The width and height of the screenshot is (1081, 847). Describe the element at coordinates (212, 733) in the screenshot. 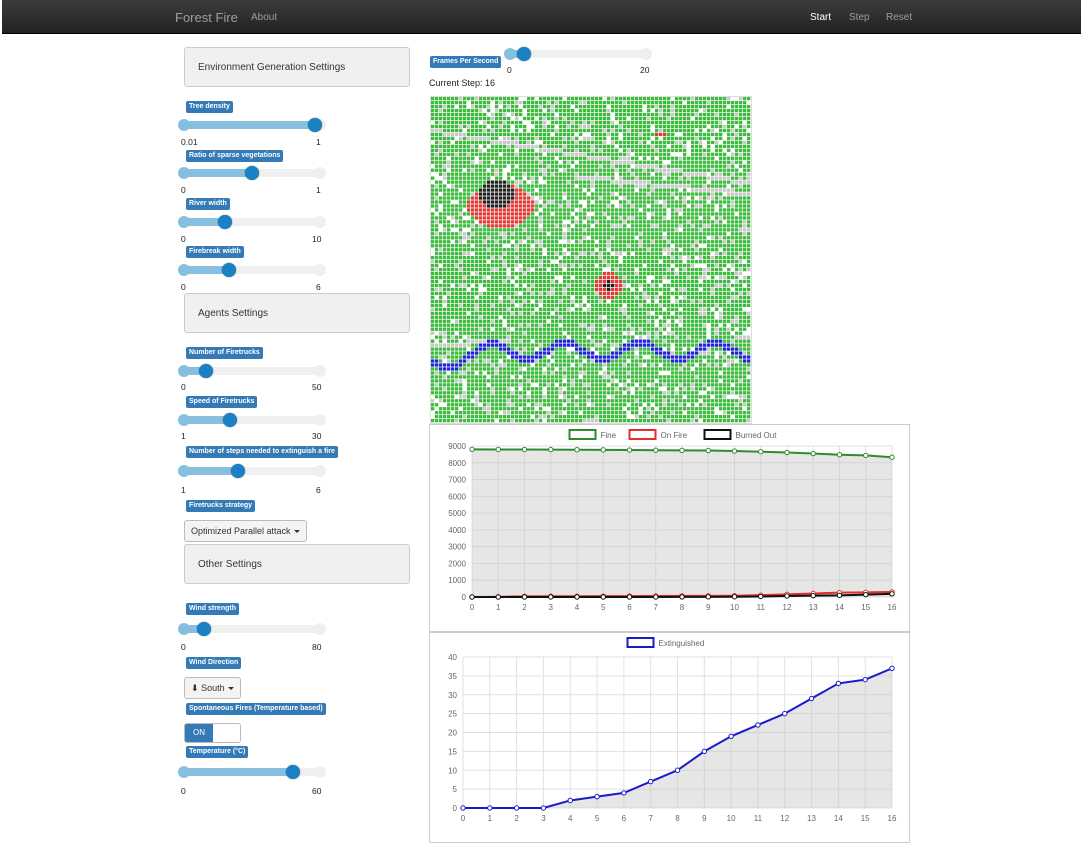

I see `spontaneous-fires-toggle: ON` at that location.